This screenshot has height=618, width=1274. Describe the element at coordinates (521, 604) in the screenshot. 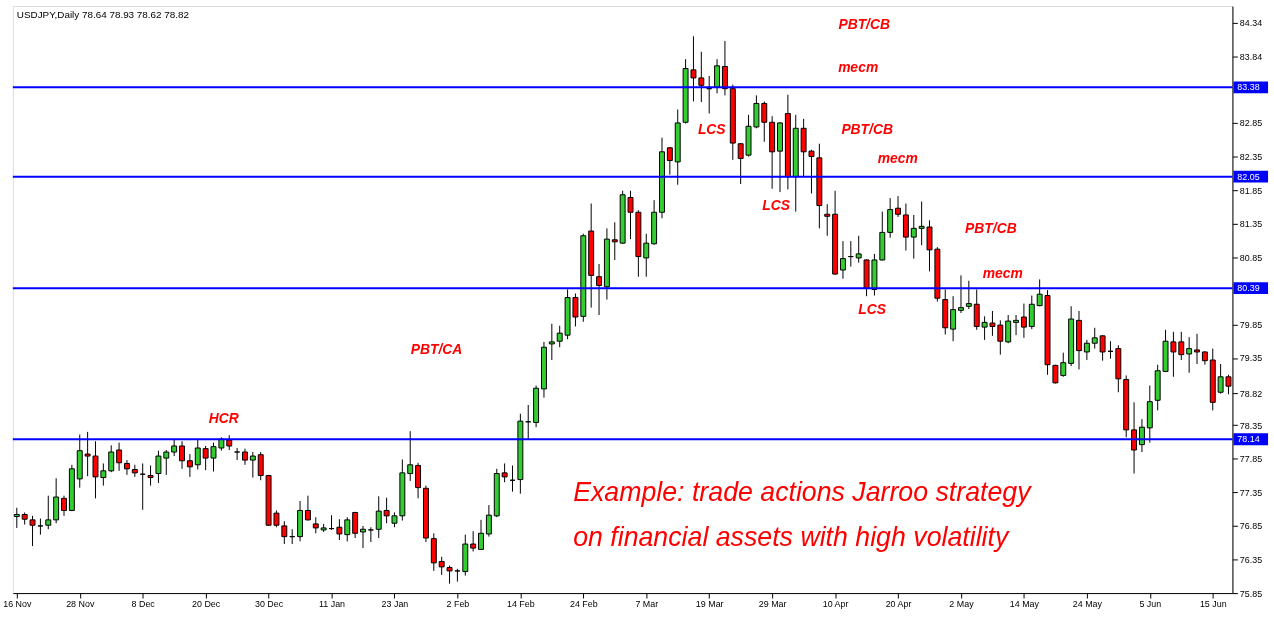

I see `x-tick-label: 14 Feb` at that location.